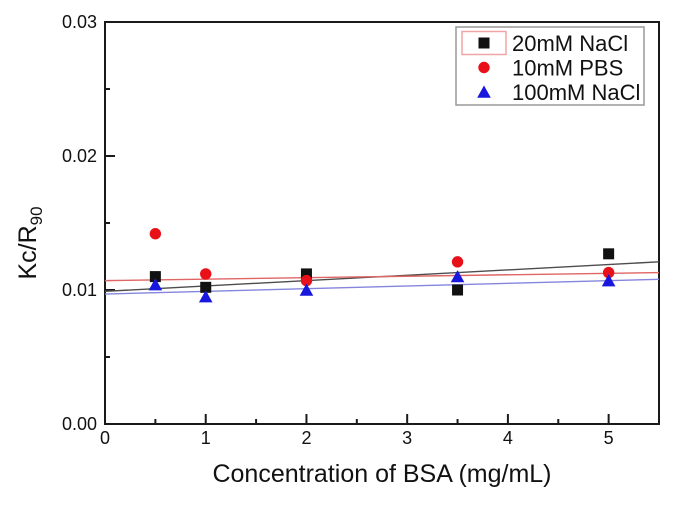  What do you see at coordinates (567, 68) in the screenshot?
I see `legend-item-label: 10mM PBS` at bounding box center [567, 68].